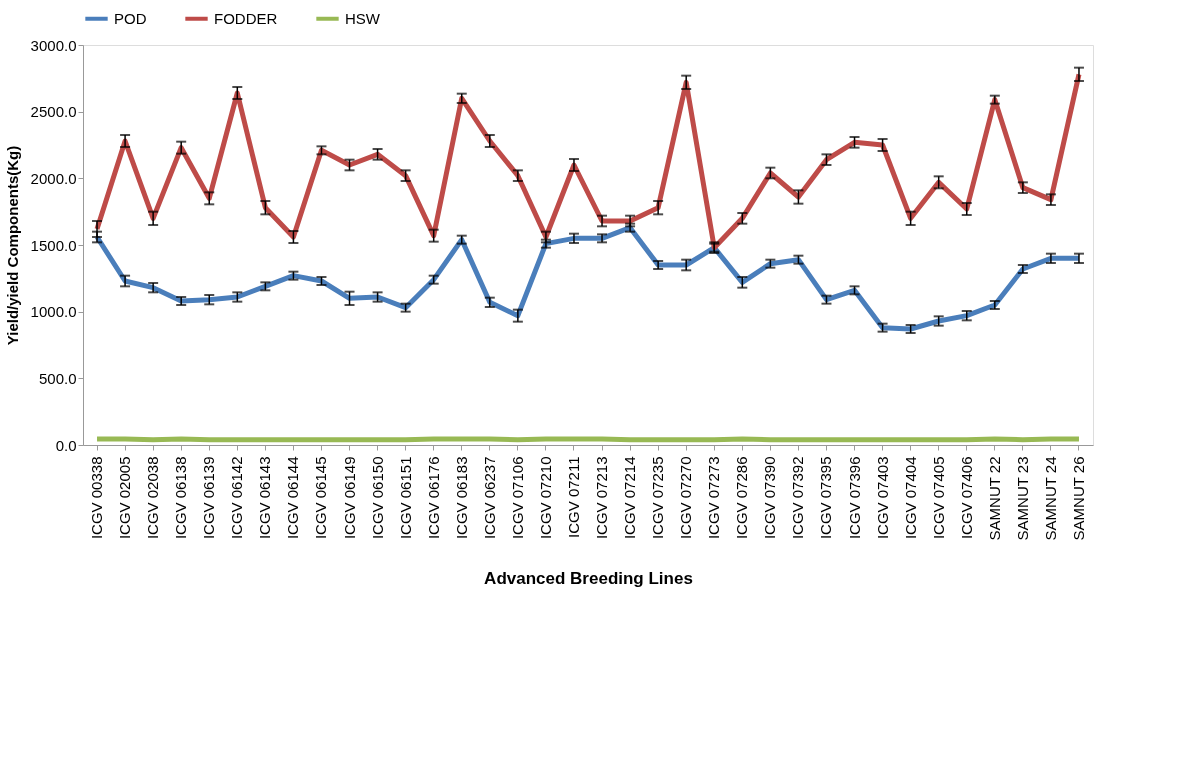 Image resolution: width=1200 pixels, height=780 pixels. What do you see at coordinates (658, 498) in the screenshot?
I see `x-tick-label: ICGV 07235` at bounding box center [658, 498].